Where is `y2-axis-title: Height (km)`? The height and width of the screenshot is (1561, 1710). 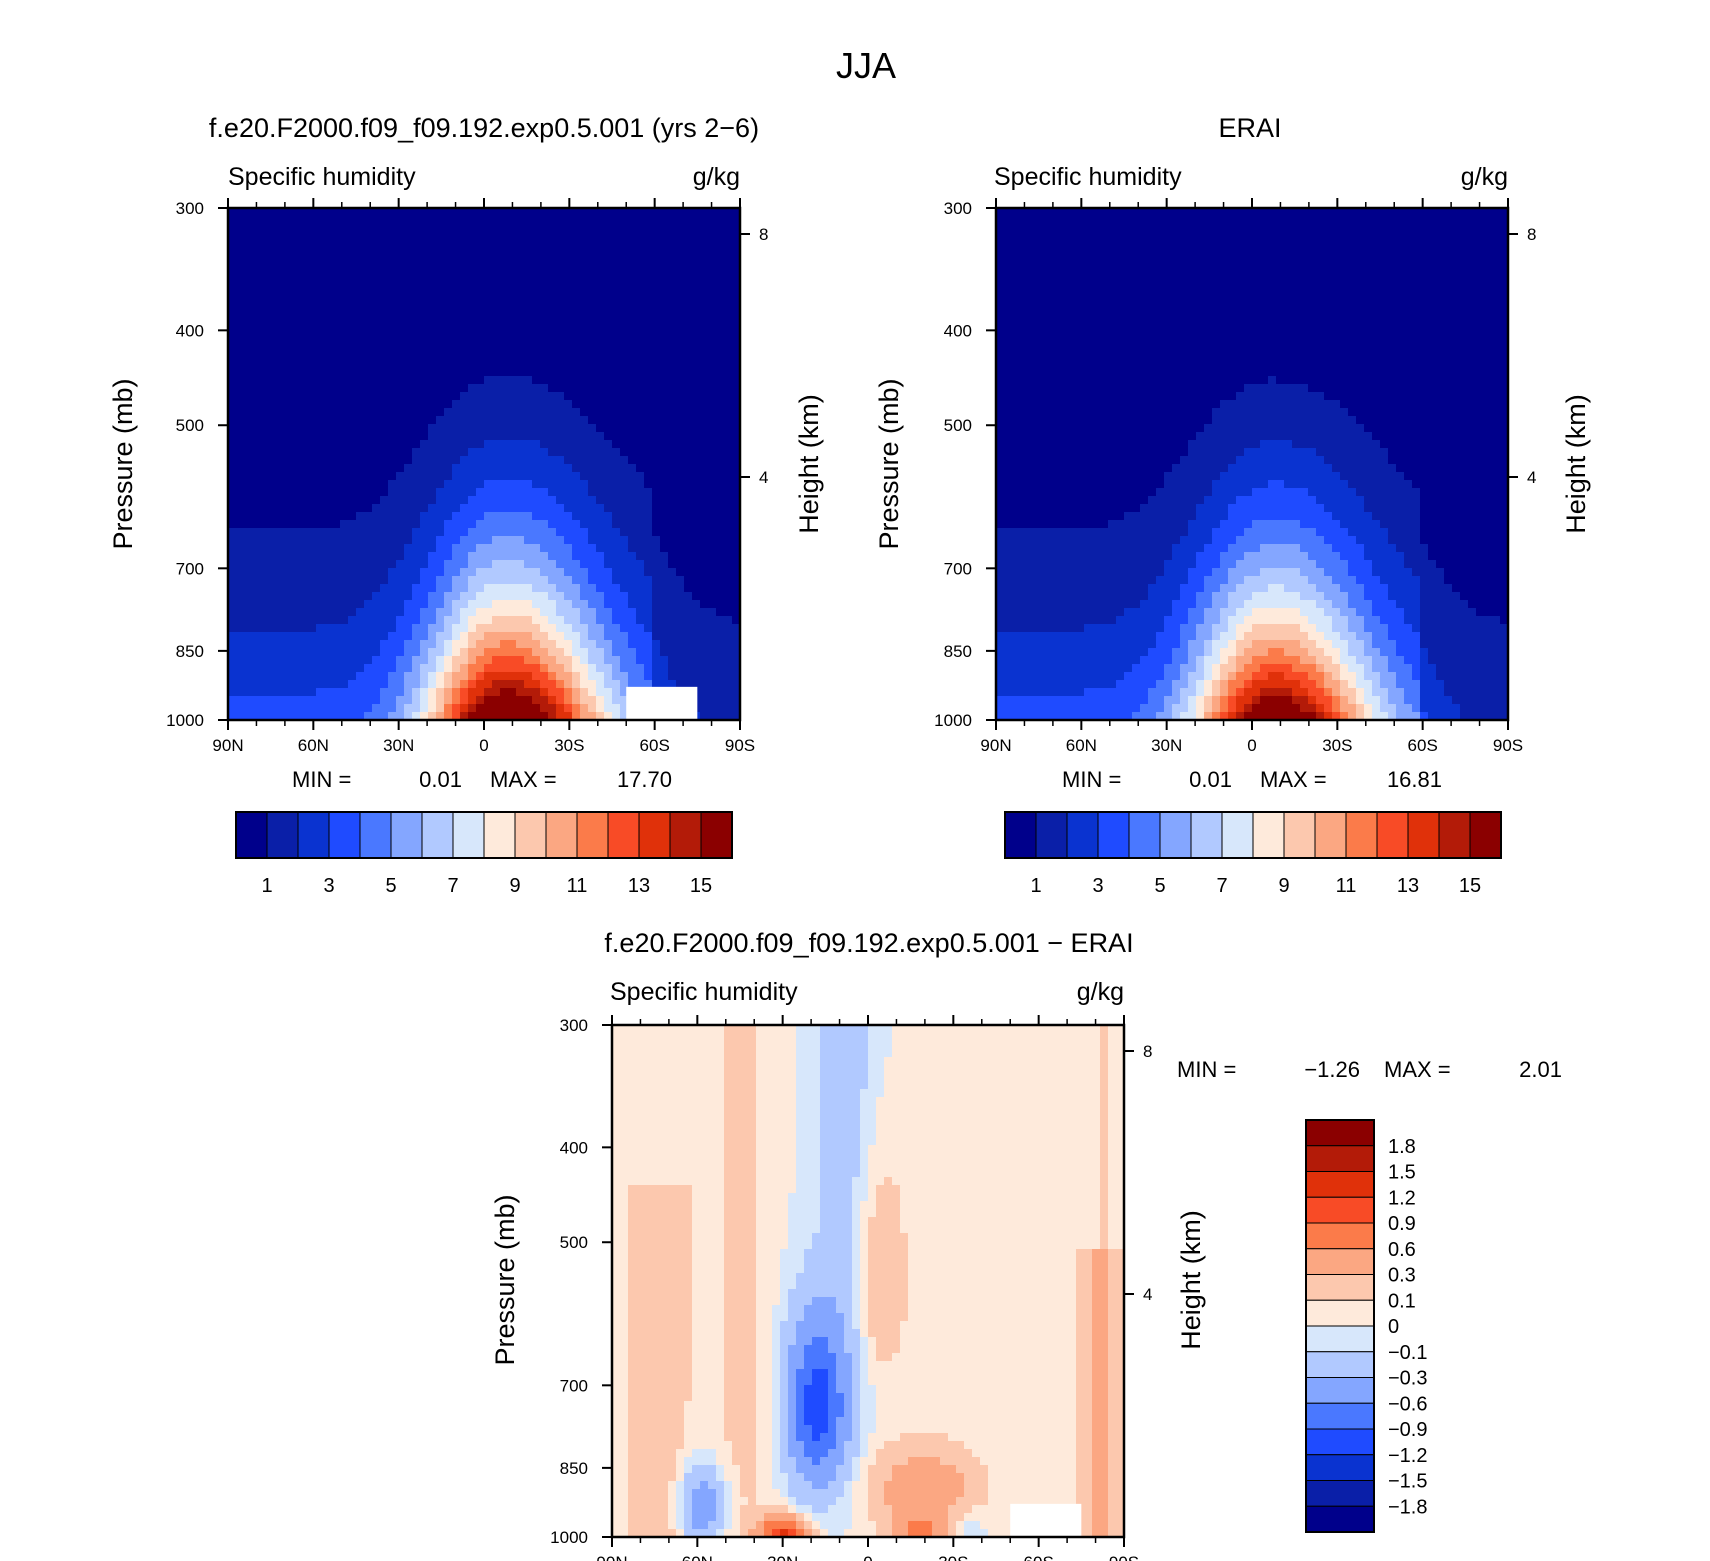 y2-axis-title: Height (km) is located at coordinates (809, 464).